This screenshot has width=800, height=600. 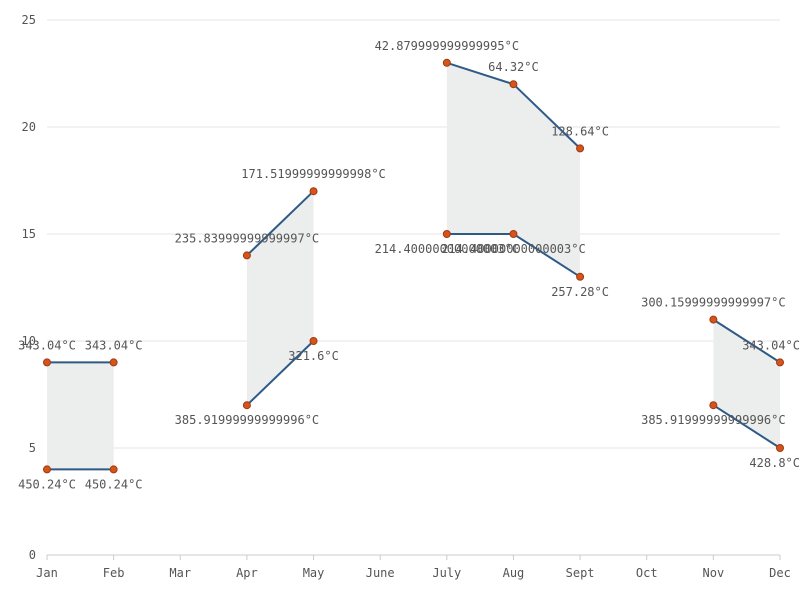 I want to click on y-tick-label: 20, so click(x=29, y=127).